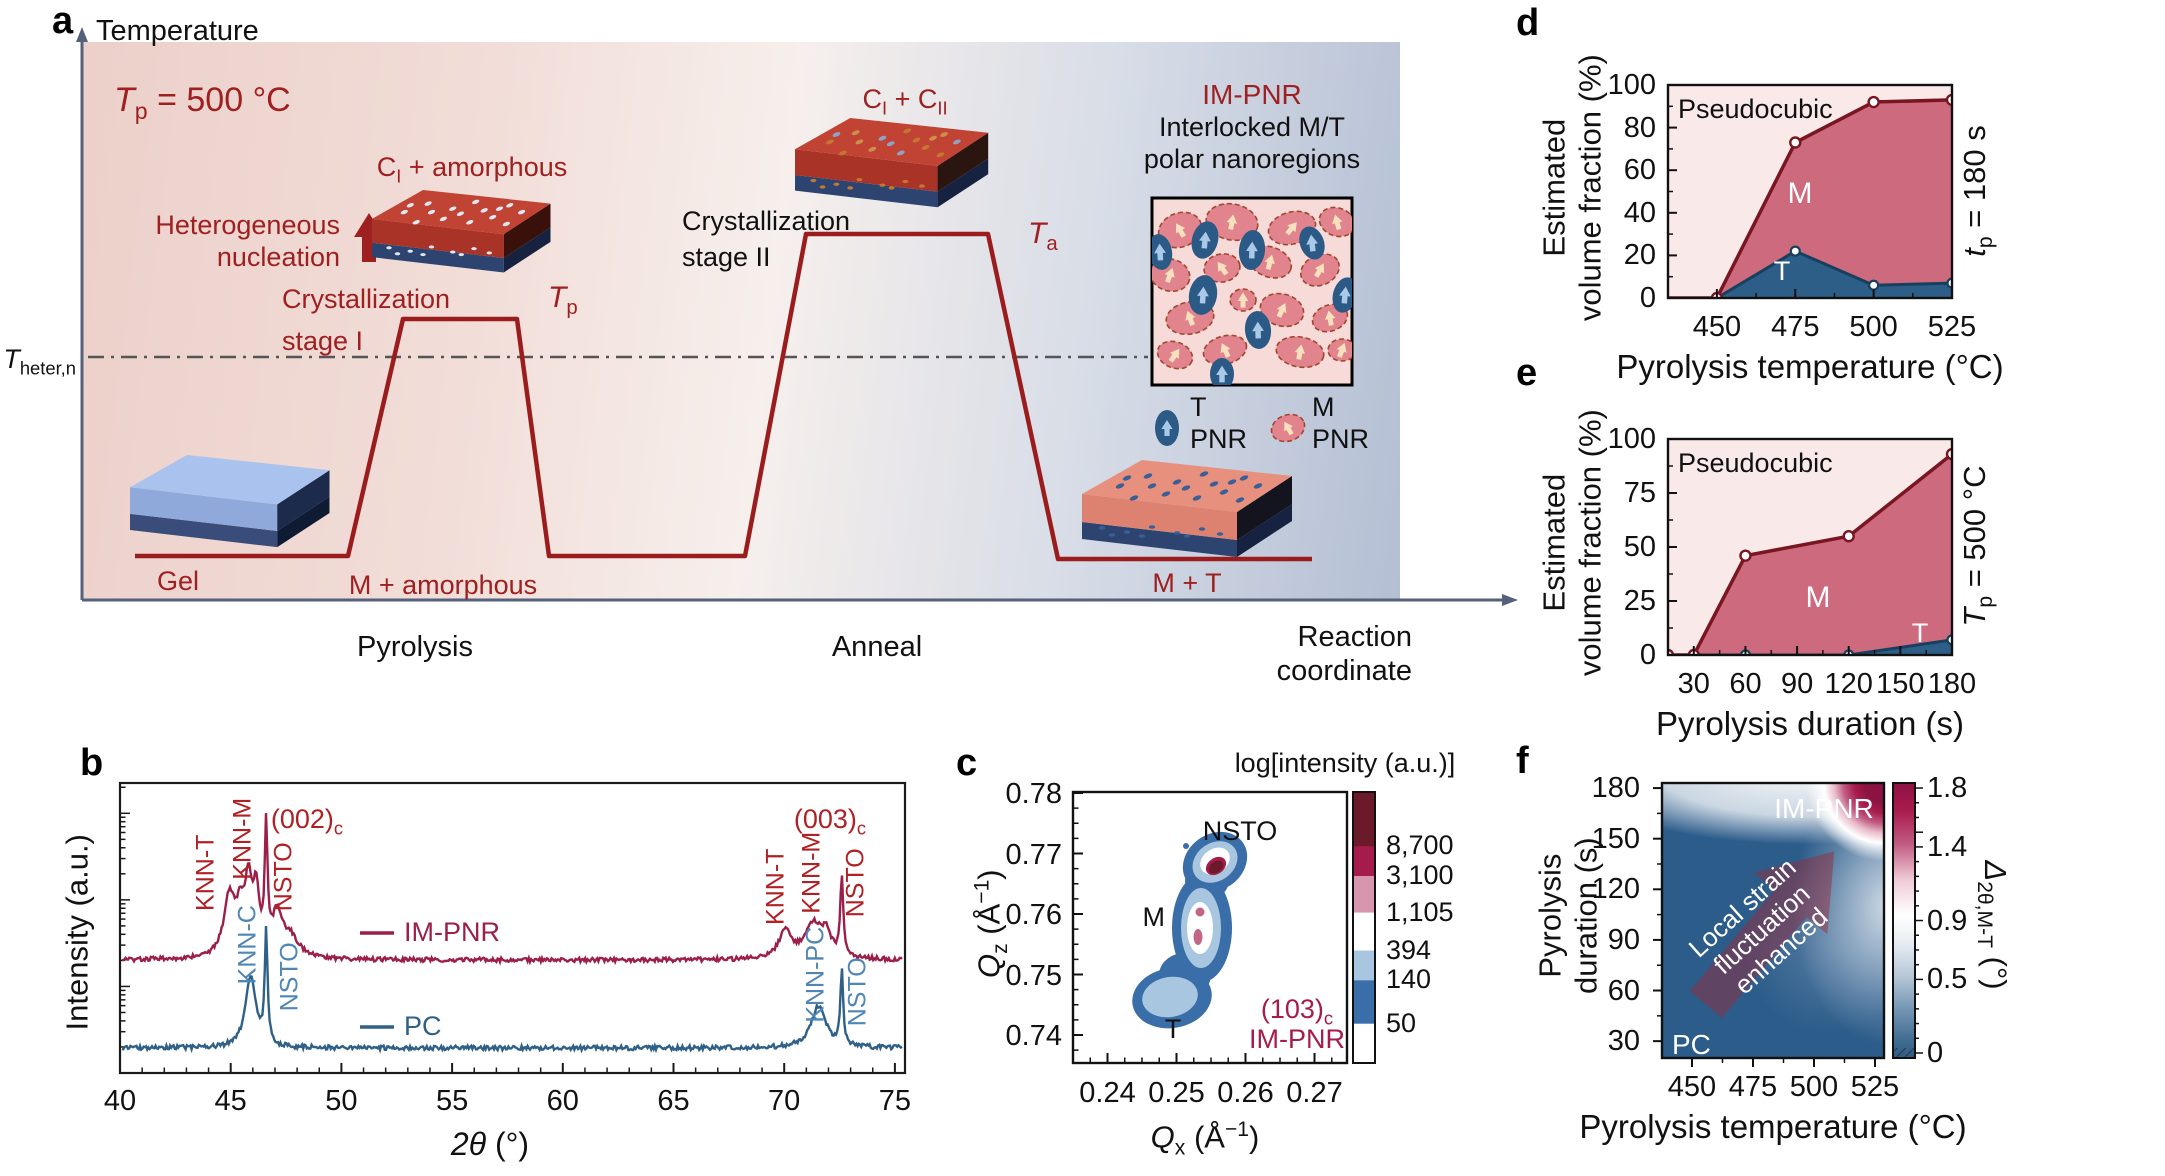 Image resolution: width=2165 pixels, height=1176 pixels. What do you see at coordinates (1810, 366) in the screenshot?
I see `x-axis-title: Pyrolysis temperature (°C)` at bounding box center [1810, 366].